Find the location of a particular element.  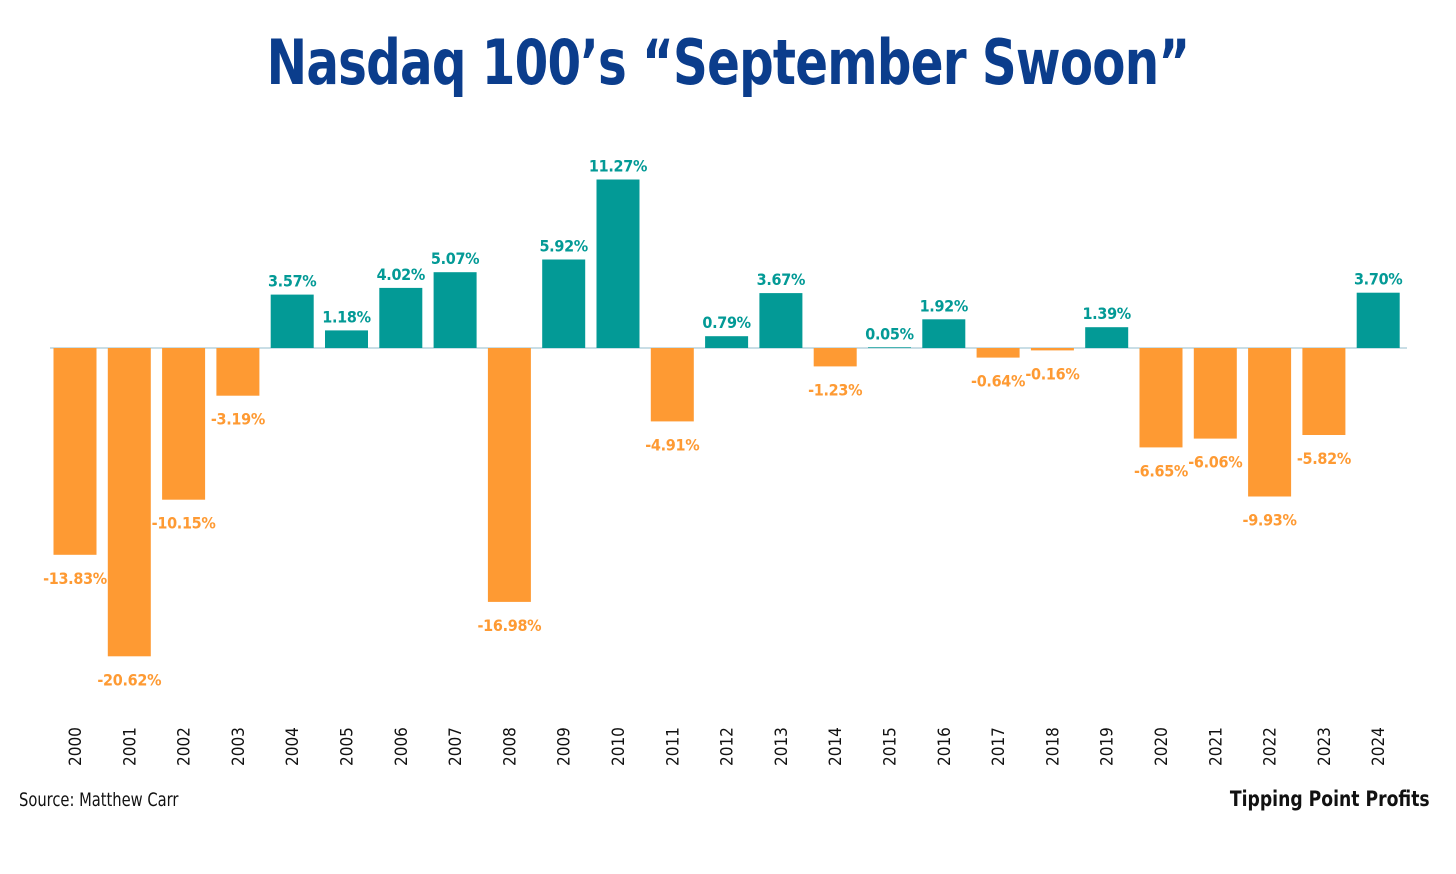

data-label-2002: -10.15% is located at coordinates (184, 523).